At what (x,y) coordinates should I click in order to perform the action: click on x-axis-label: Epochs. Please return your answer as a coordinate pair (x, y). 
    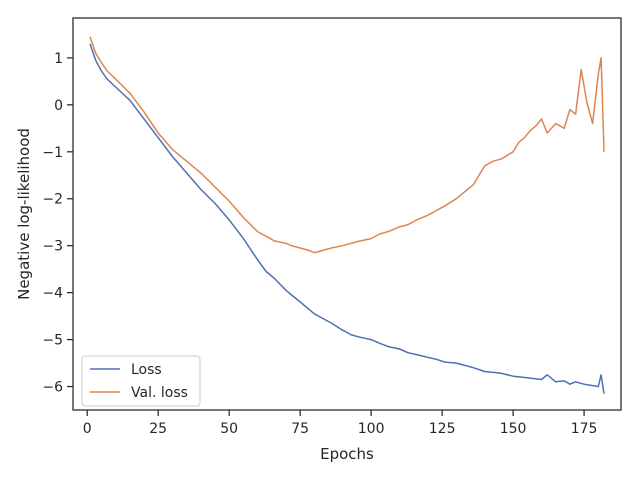
    Looking at the image, I should click on (347, 454).